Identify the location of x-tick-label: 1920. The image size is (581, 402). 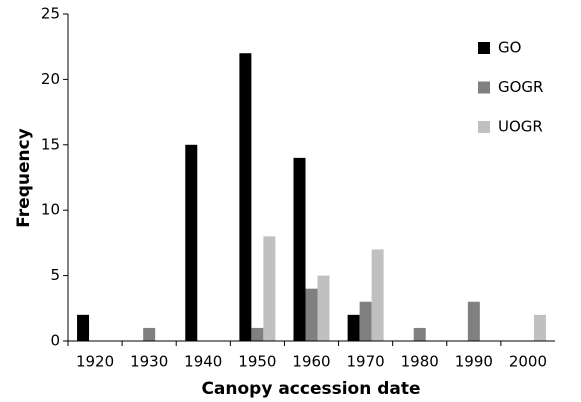
(95, 362).